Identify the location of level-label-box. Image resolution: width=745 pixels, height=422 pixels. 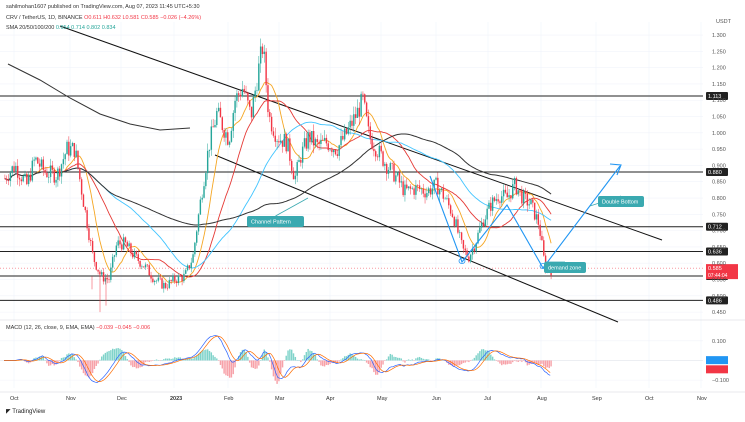
(717, 251).